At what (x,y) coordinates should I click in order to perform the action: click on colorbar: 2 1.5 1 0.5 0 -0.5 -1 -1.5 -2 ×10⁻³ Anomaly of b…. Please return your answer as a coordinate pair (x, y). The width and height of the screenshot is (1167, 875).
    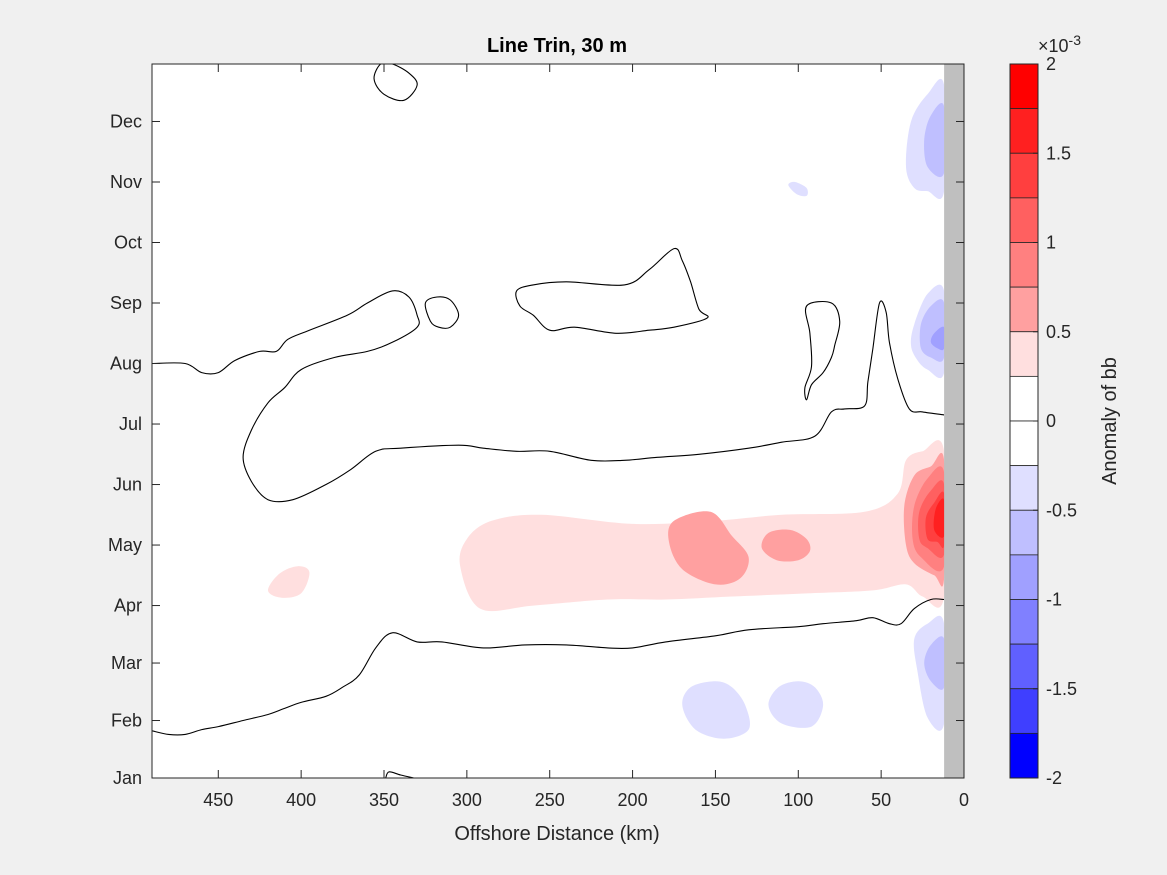
    Looking at the image, I should click on (1065, 410).